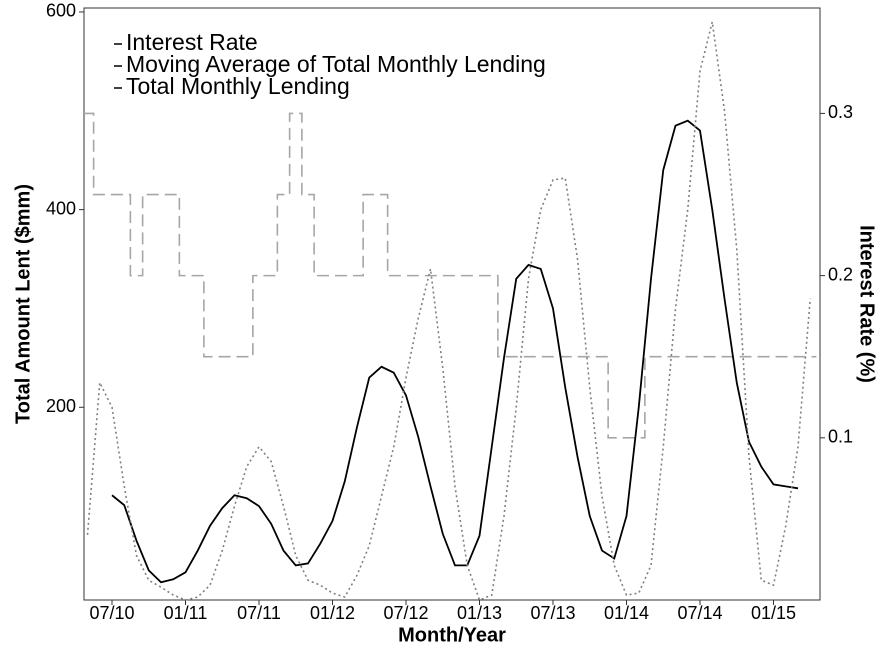 The width and height of the screenshot is (881, 652). Describe the element at coordinates (61, 208) in the screenshot. I see `y-tick-label: 400` at that location.